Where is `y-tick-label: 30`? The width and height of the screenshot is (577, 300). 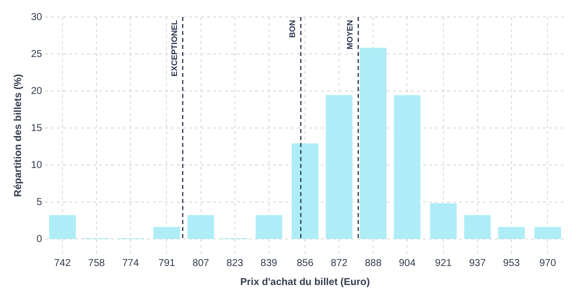
y-tick-label: 30 is located at coordinates (37, 17).